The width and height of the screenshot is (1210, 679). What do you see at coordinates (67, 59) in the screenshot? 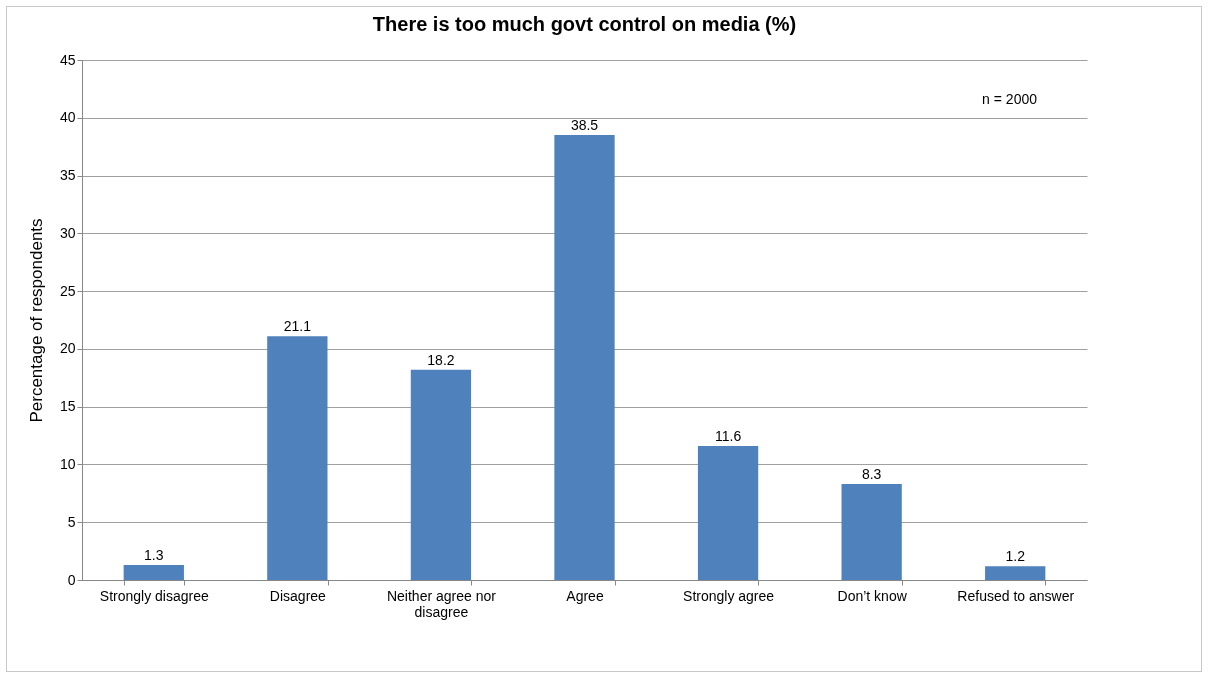
I see `y-tick-label: 45` at bounding box center [67, 59].